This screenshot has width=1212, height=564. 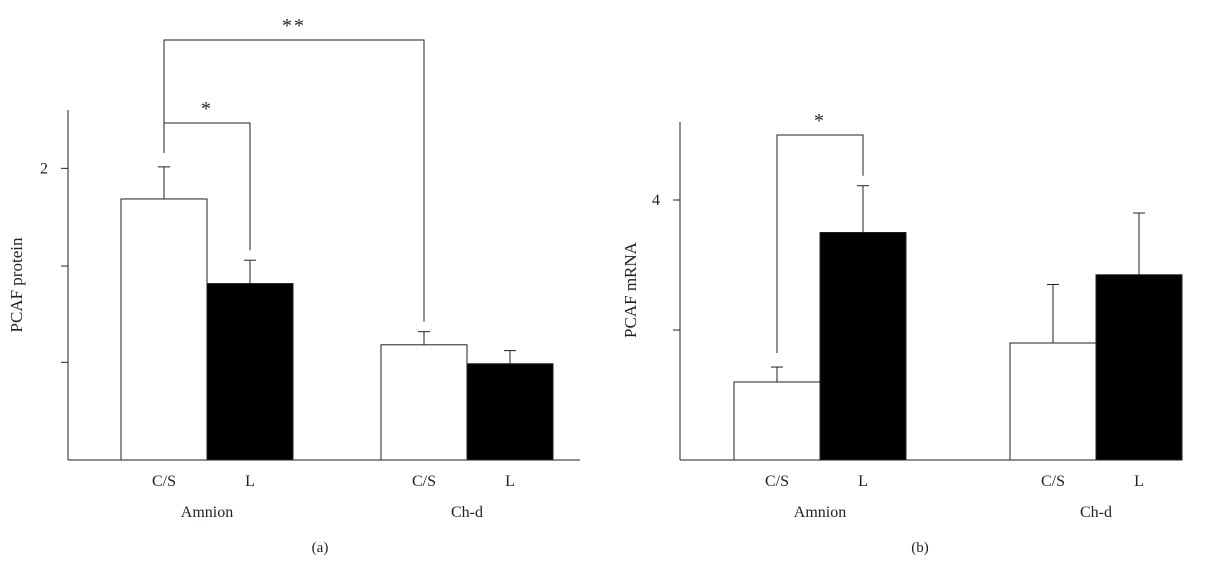 I want to click on y-tick-label: 2, so click(x=44, y=168).